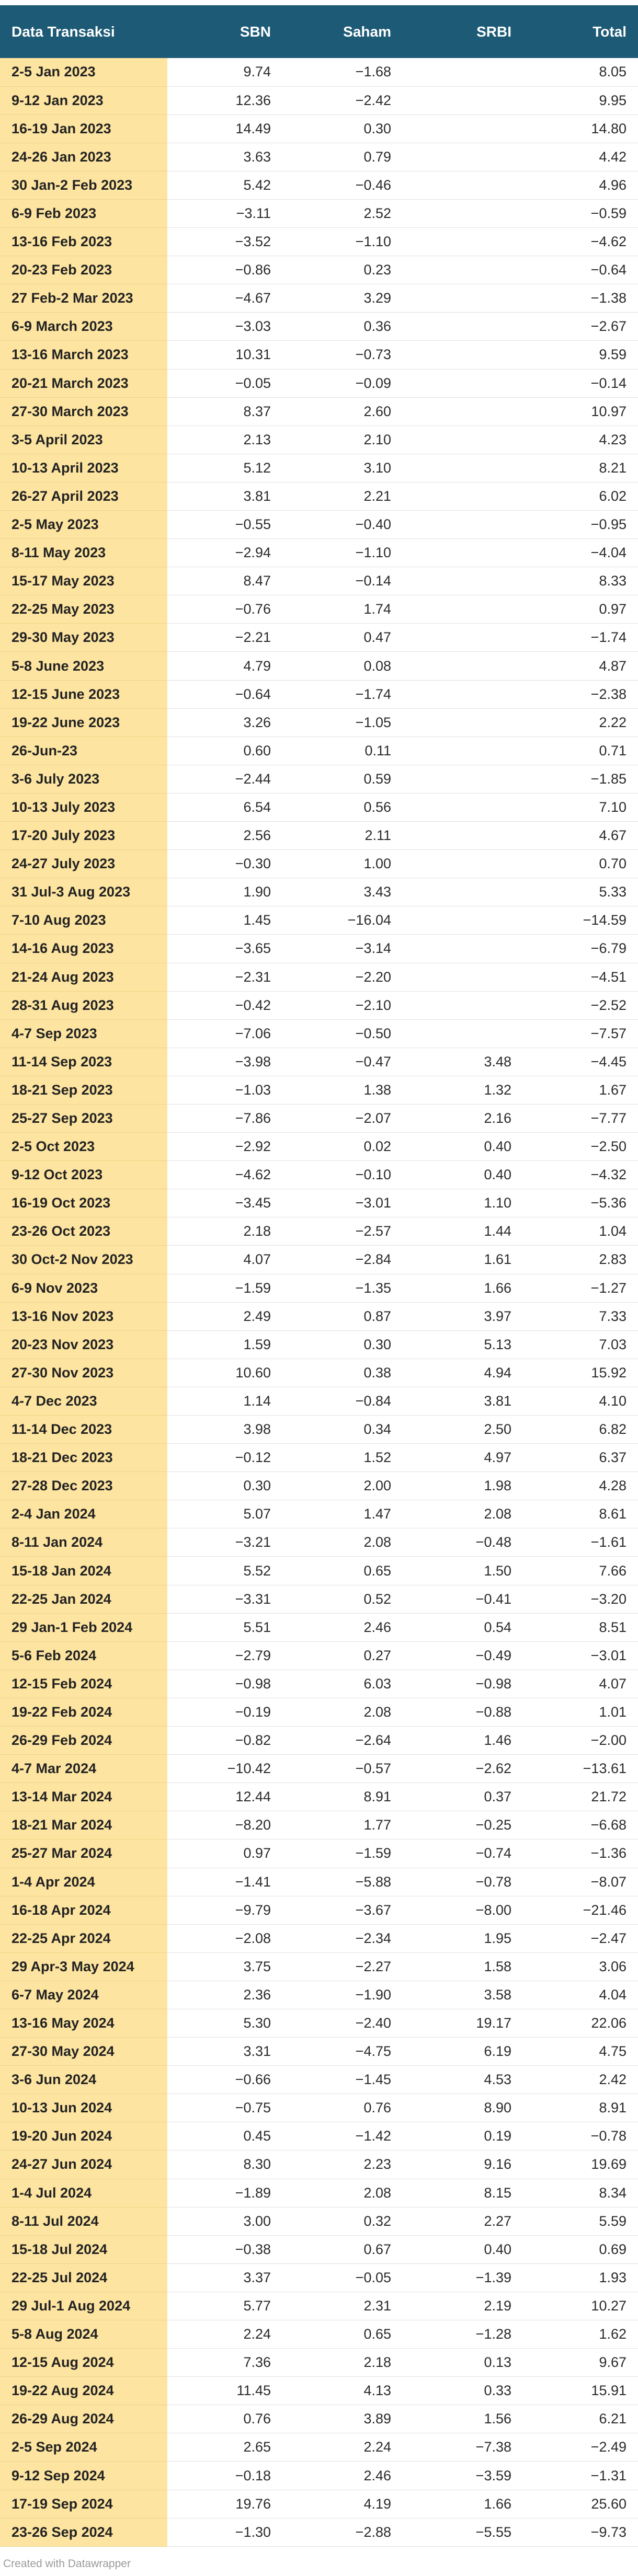 The height and width of the screenshot is (2576, 638). Describe the element at coordinates (580, 2136) in the screenshot. I see `cell-total: −0.78` at that location.